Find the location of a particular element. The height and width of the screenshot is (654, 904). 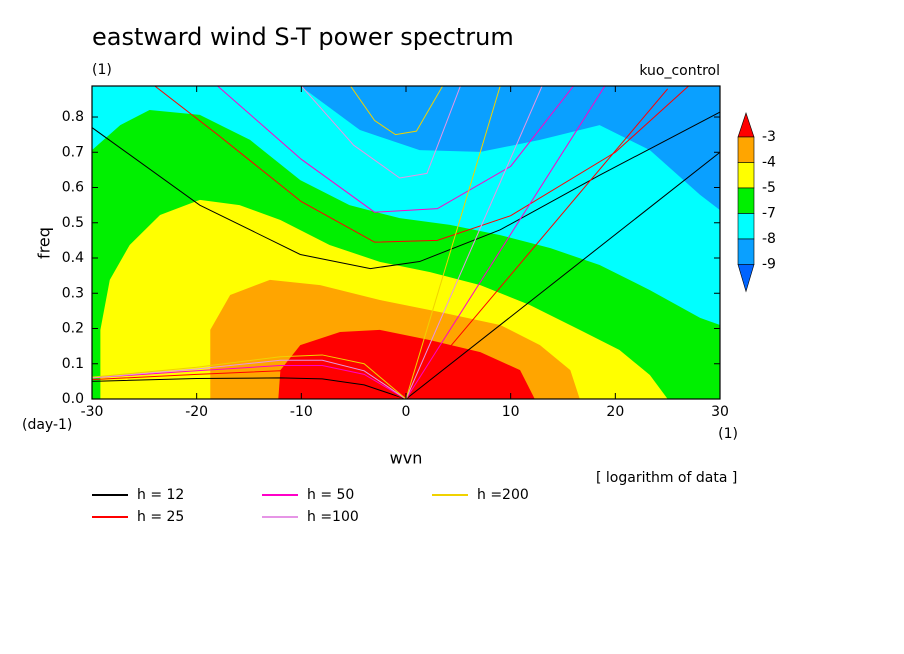

legend-label: h = 25 is located at coordinates (160, 517).